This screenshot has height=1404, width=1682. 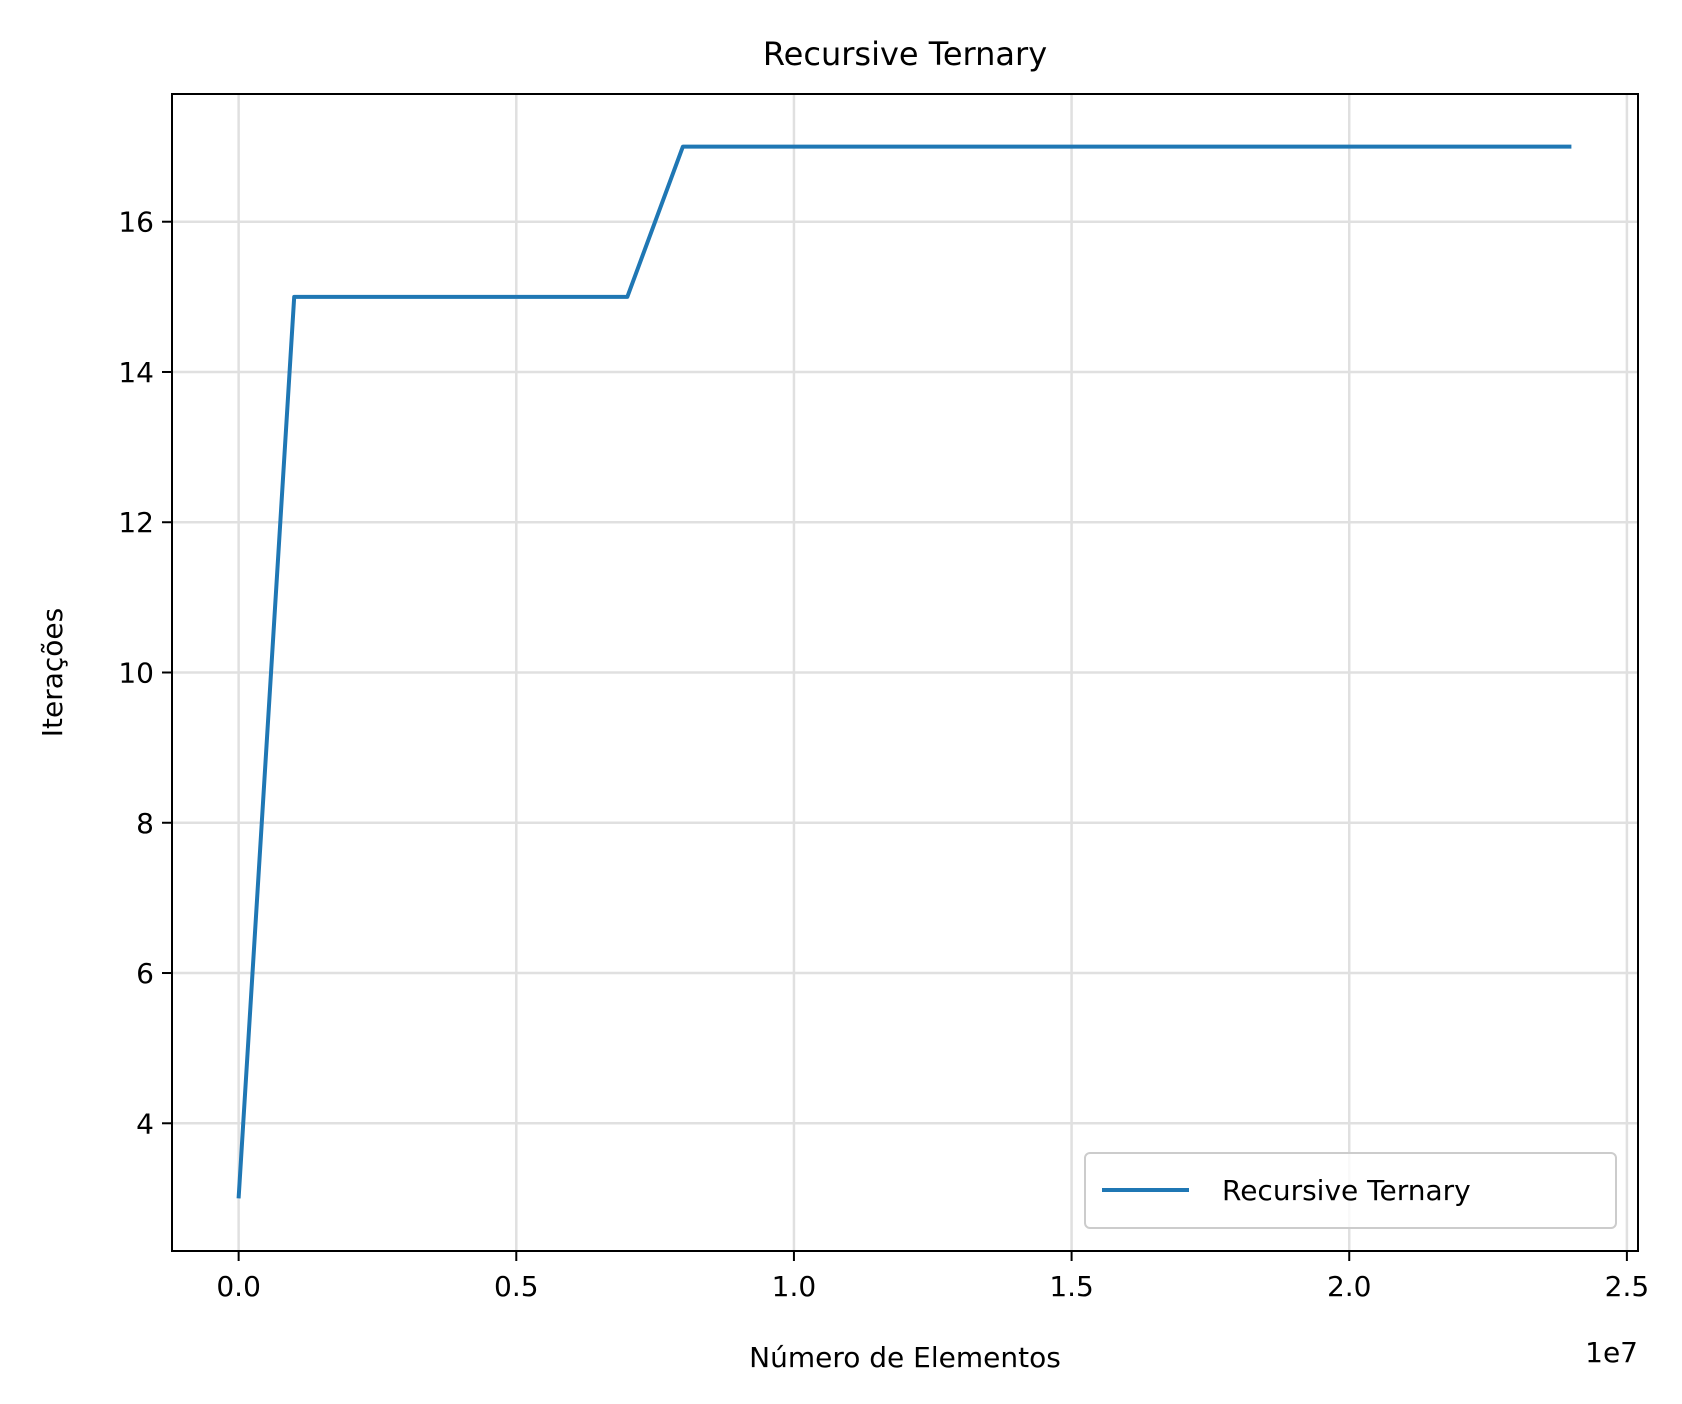 What do you see at coordinates (516, 1286) in the screenshot?
I see `x-tick-label: 0.5` at bounding box center [516, 1286].